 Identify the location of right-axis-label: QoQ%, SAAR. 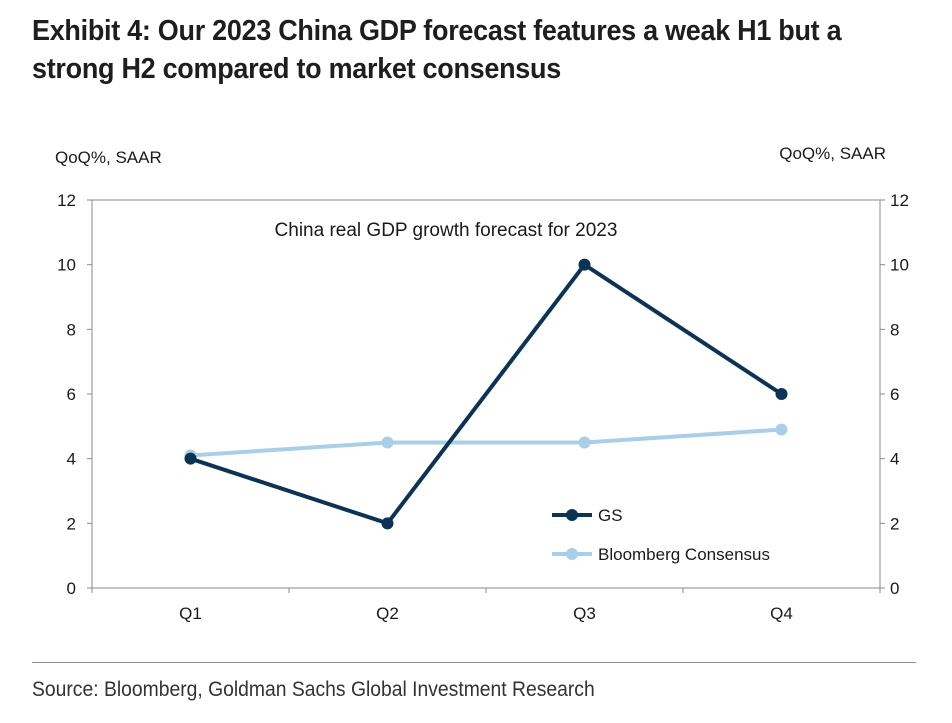
(832, 153).